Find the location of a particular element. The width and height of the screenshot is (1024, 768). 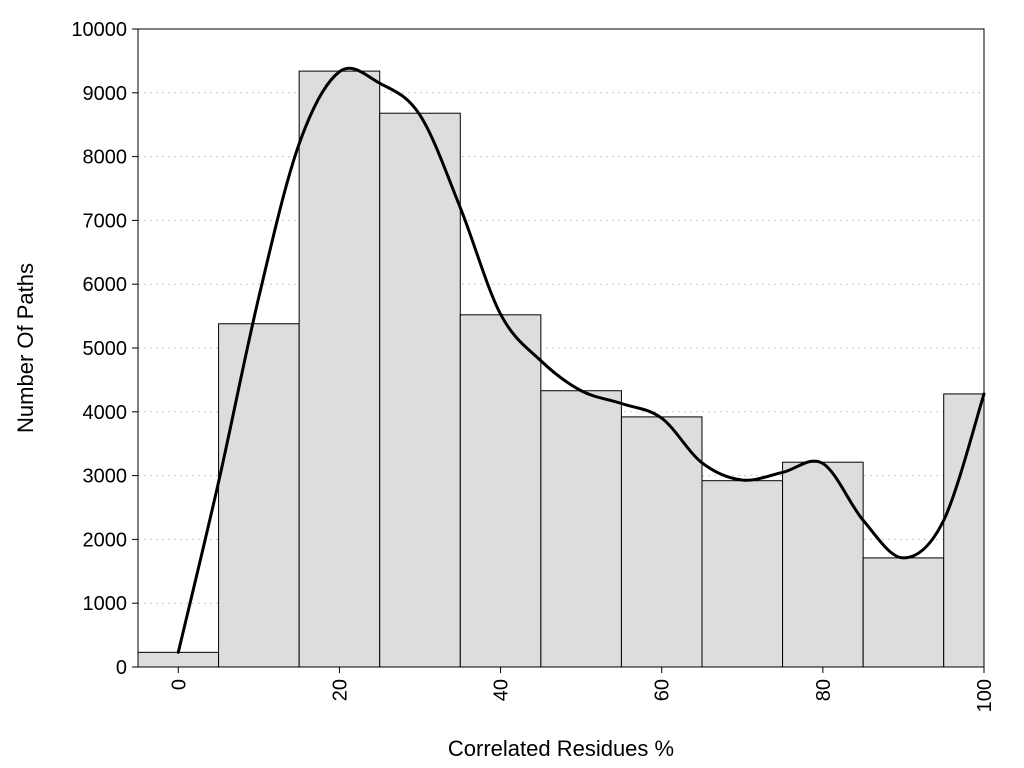

y-tick-label-3000: 3000 is located at coordinates (105, 477).